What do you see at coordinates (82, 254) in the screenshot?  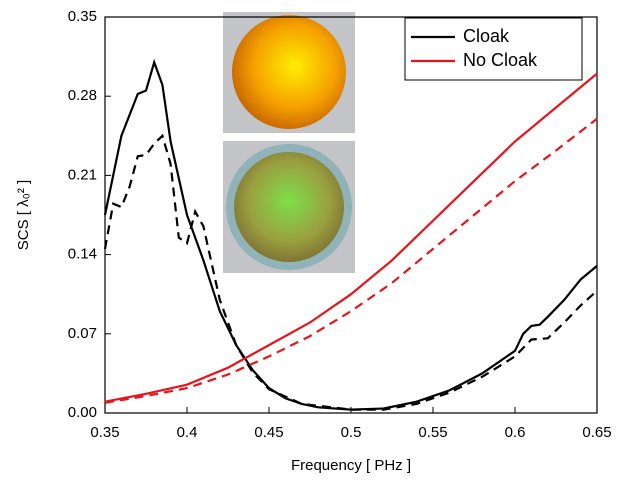 I see `y-tick-label: 0.14` at bounding box center [82, 254].